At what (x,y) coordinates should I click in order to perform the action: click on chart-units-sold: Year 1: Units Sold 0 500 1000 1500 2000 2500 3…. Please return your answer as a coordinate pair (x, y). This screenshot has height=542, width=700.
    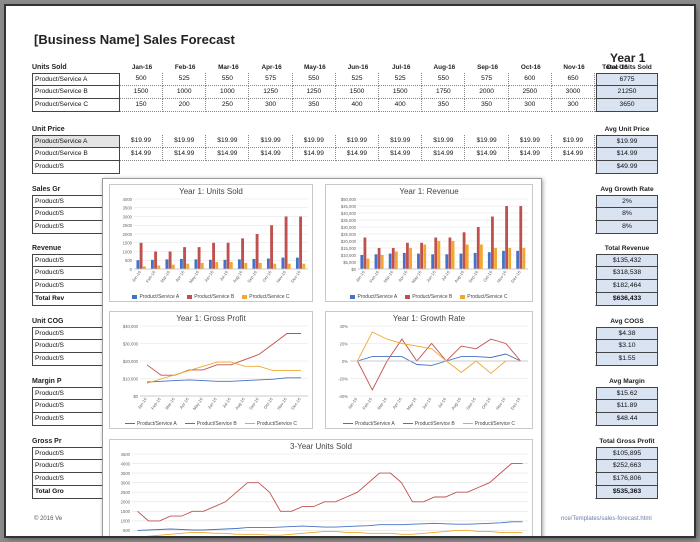
    Looking at the image, I should click on (211, 243).